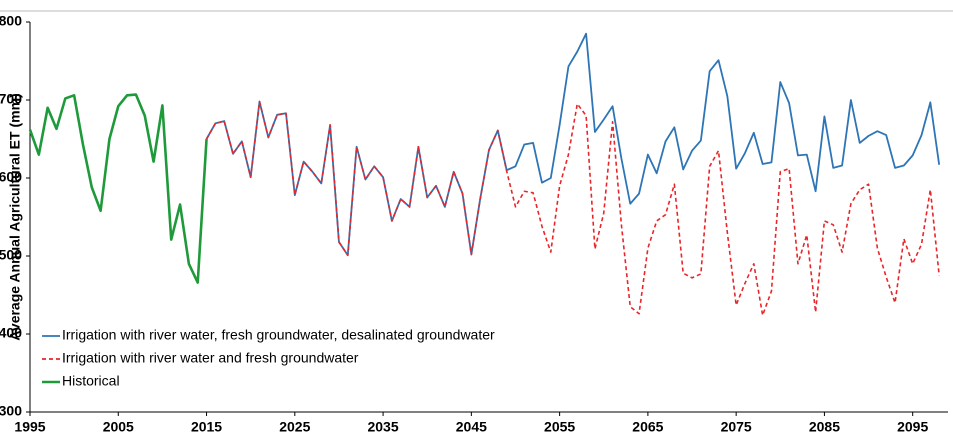 The height and width of the screenshot is (439, 953). Describe the element at coordinates (11, 255) in the screenshot. I see `y-tick-label: 500` at that location.